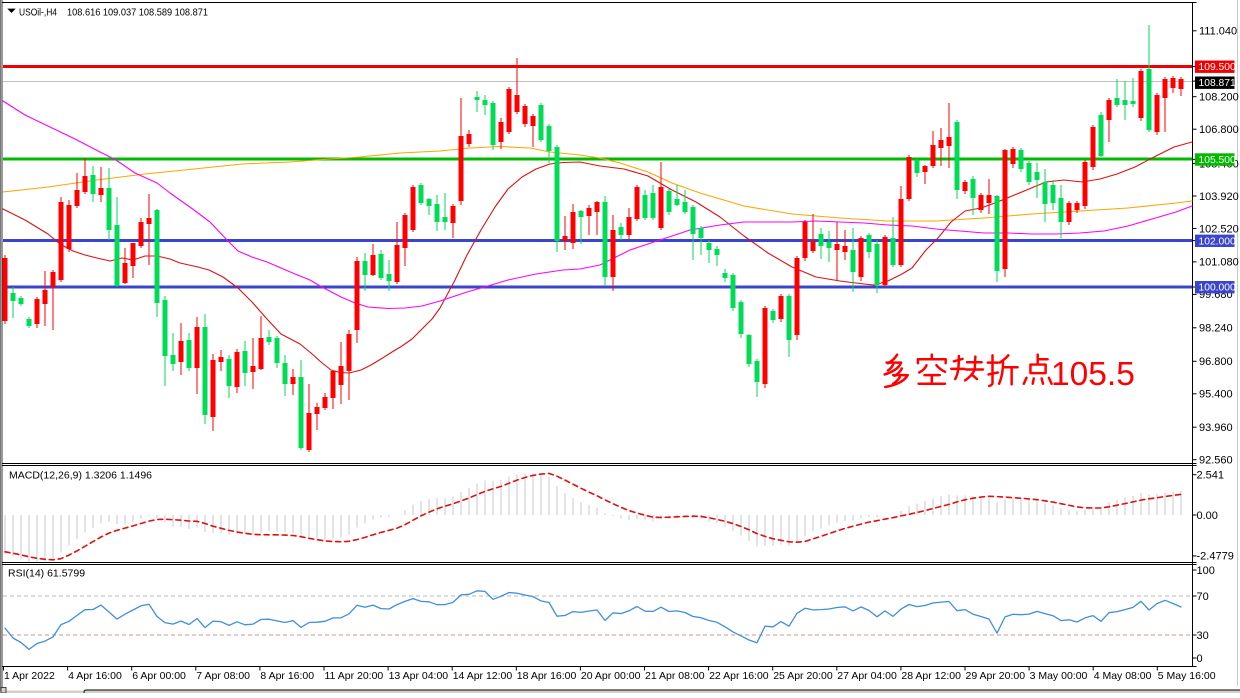 Image resolution: width=1240 pixels, height=698 pixels. I want to click on svg-text: 18 Apr 16:00, so click(547, 676).